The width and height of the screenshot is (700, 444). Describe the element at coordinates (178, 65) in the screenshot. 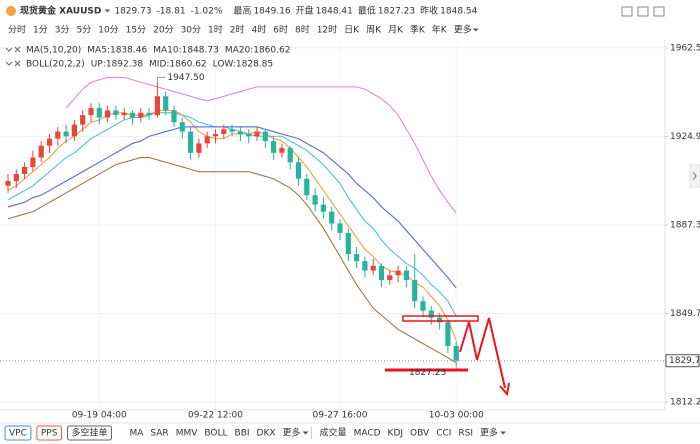

I see `legend-entry: MID:1860.62` at that location.